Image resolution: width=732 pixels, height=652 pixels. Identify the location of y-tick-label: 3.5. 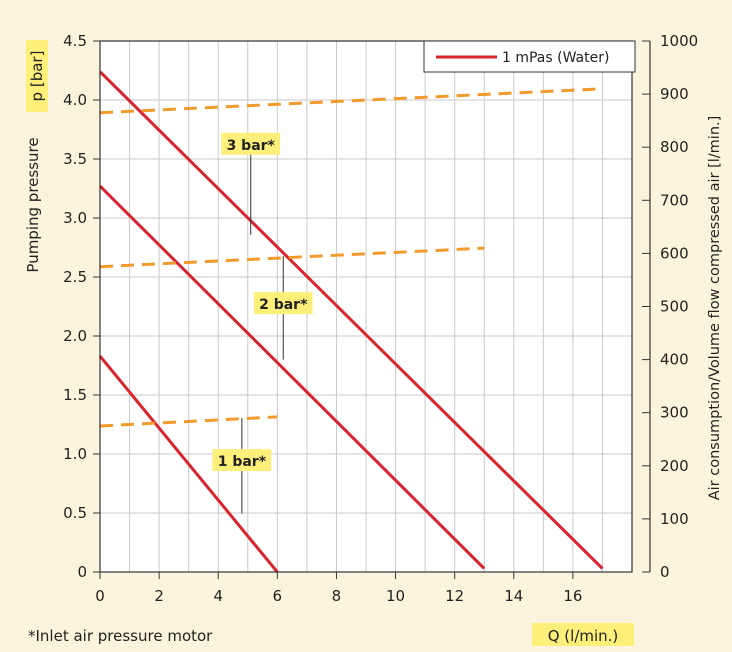
(75, 159).